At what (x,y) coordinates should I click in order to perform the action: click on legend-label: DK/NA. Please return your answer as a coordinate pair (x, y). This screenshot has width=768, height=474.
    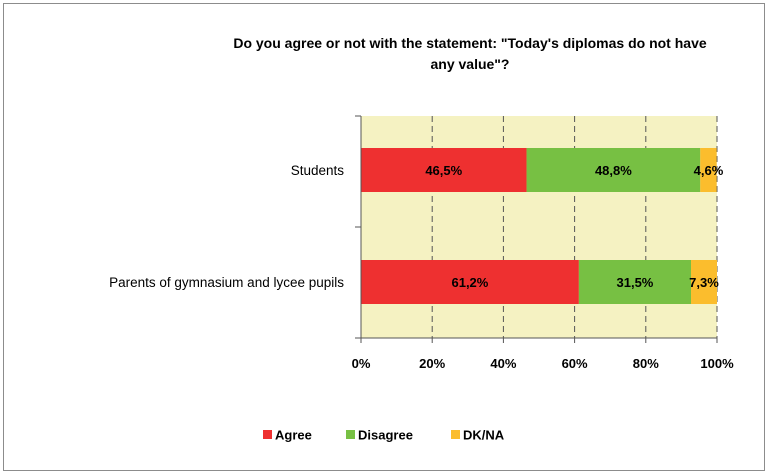
    Looking at the image, I should click on (484, 435).